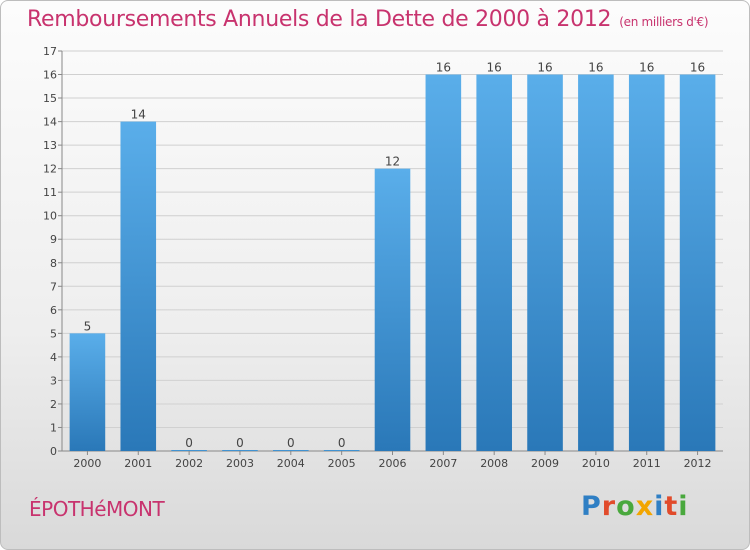 The image size is (750, 550). What do you see at coordinates (646, 262) in the screenshot?
I see `bar-2011` at bounding box center [646, 262].